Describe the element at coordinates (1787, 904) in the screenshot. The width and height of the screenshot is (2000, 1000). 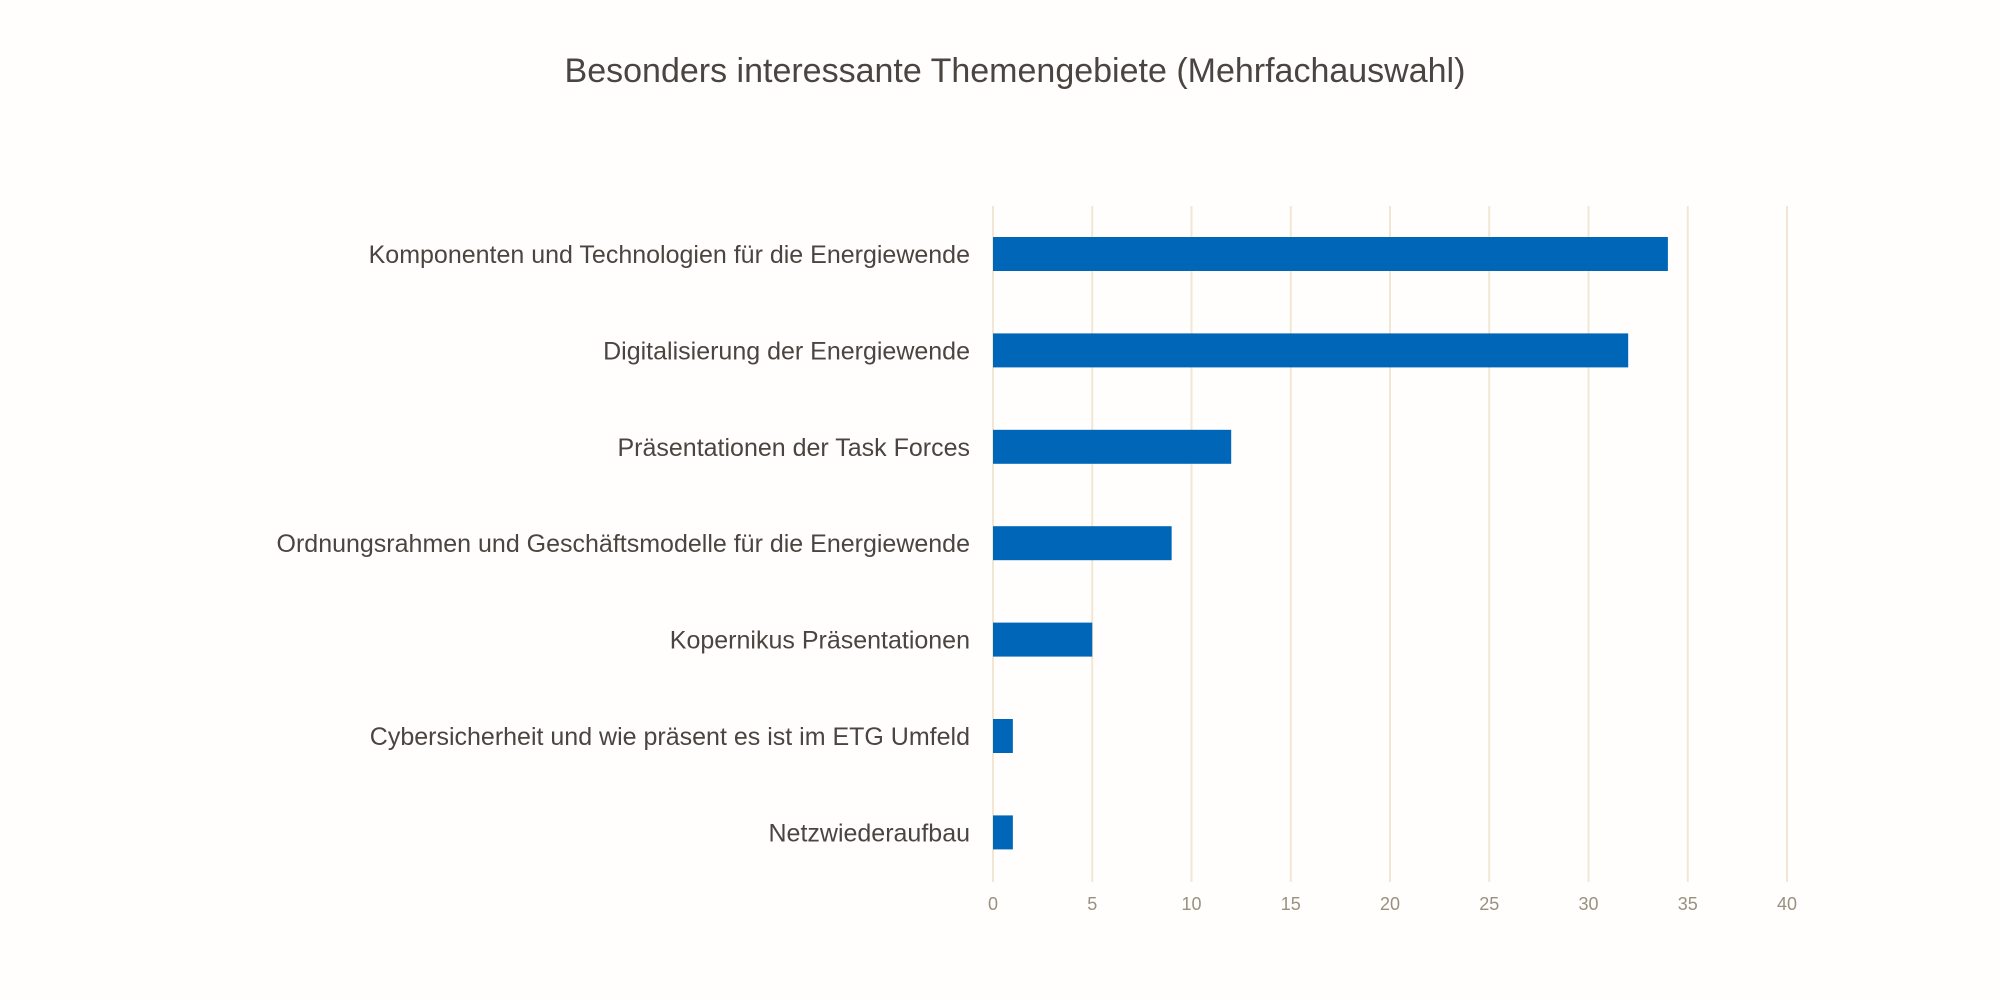
I see `x-tick-label: 40` at that location.